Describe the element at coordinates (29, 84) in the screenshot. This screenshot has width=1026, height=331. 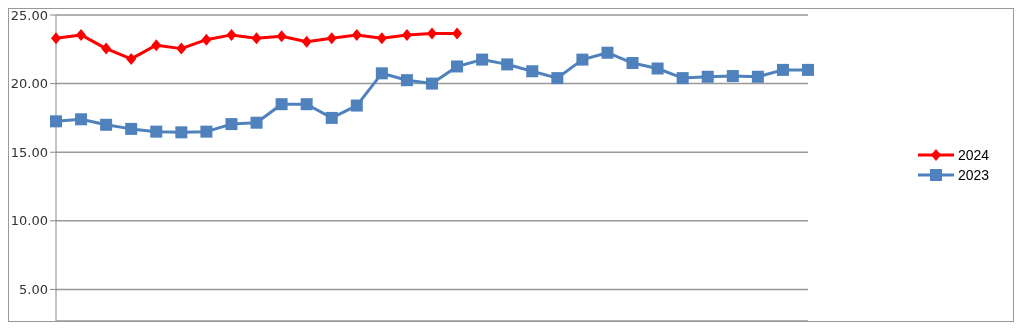
I see `y-tick-label: 20.00` at that location.